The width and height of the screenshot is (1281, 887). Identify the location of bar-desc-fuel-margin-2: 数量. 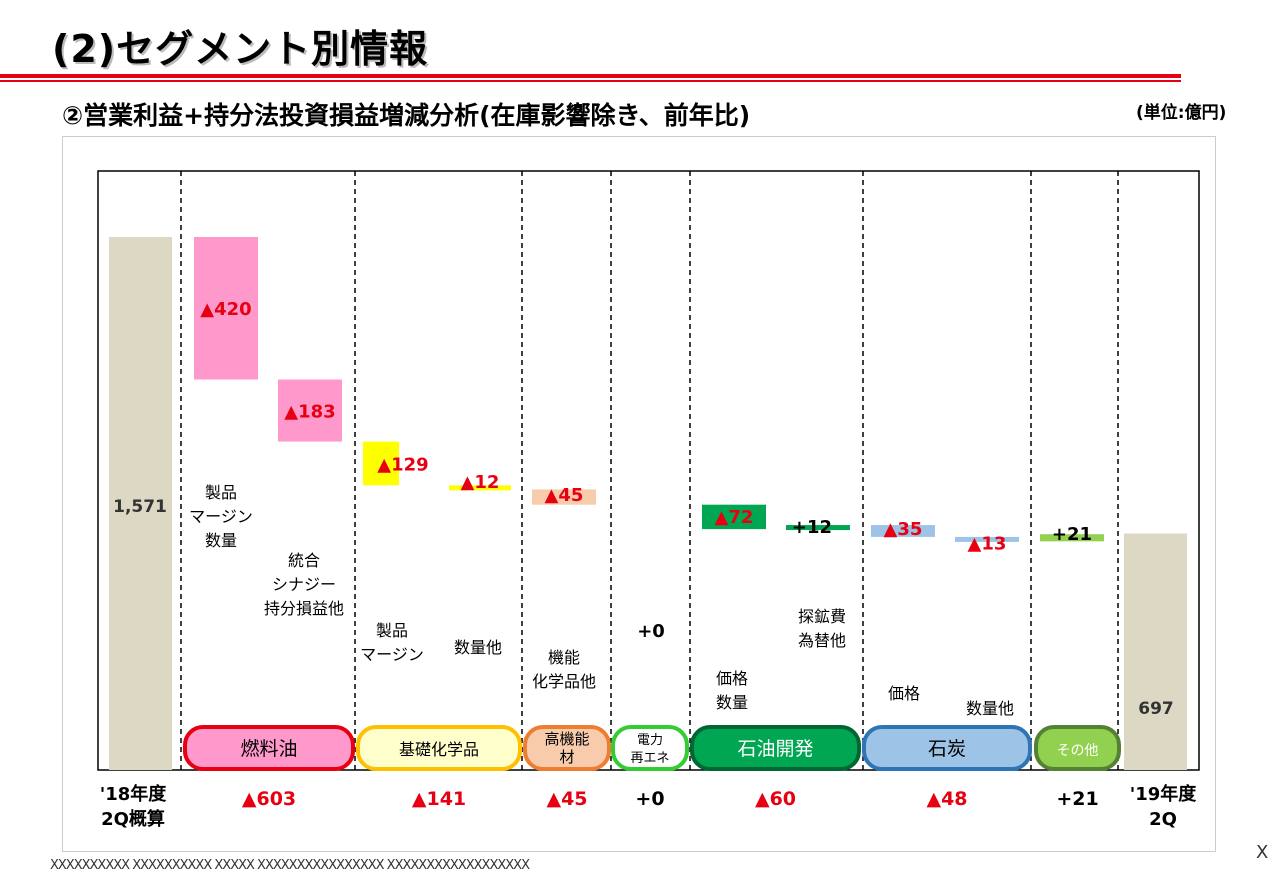
(221, 540).